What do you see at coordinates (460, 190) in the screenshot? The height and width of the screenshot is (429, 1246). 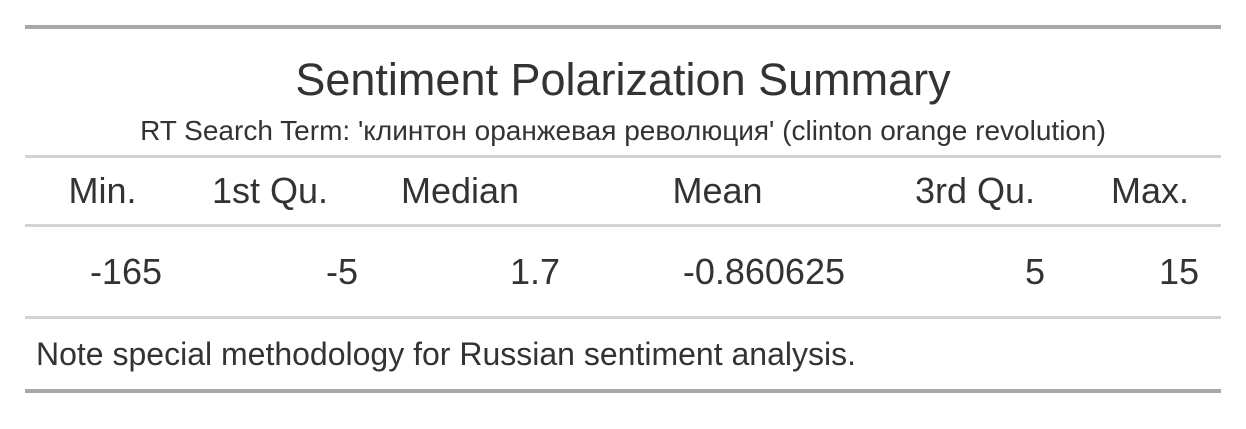 I see `column-header-median: Median` at bounding box center [460, 190].